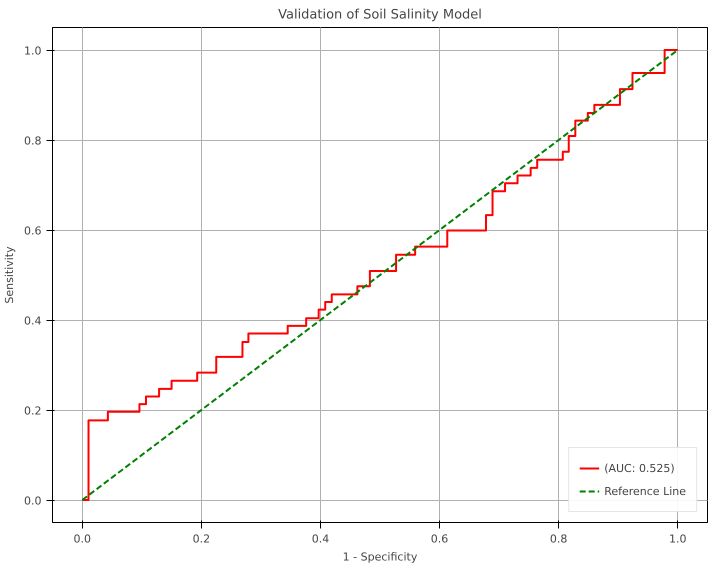  Describe the element at coordinates (645, 491) in the screenshot. I see `legend-label: Reference Line` at that location.